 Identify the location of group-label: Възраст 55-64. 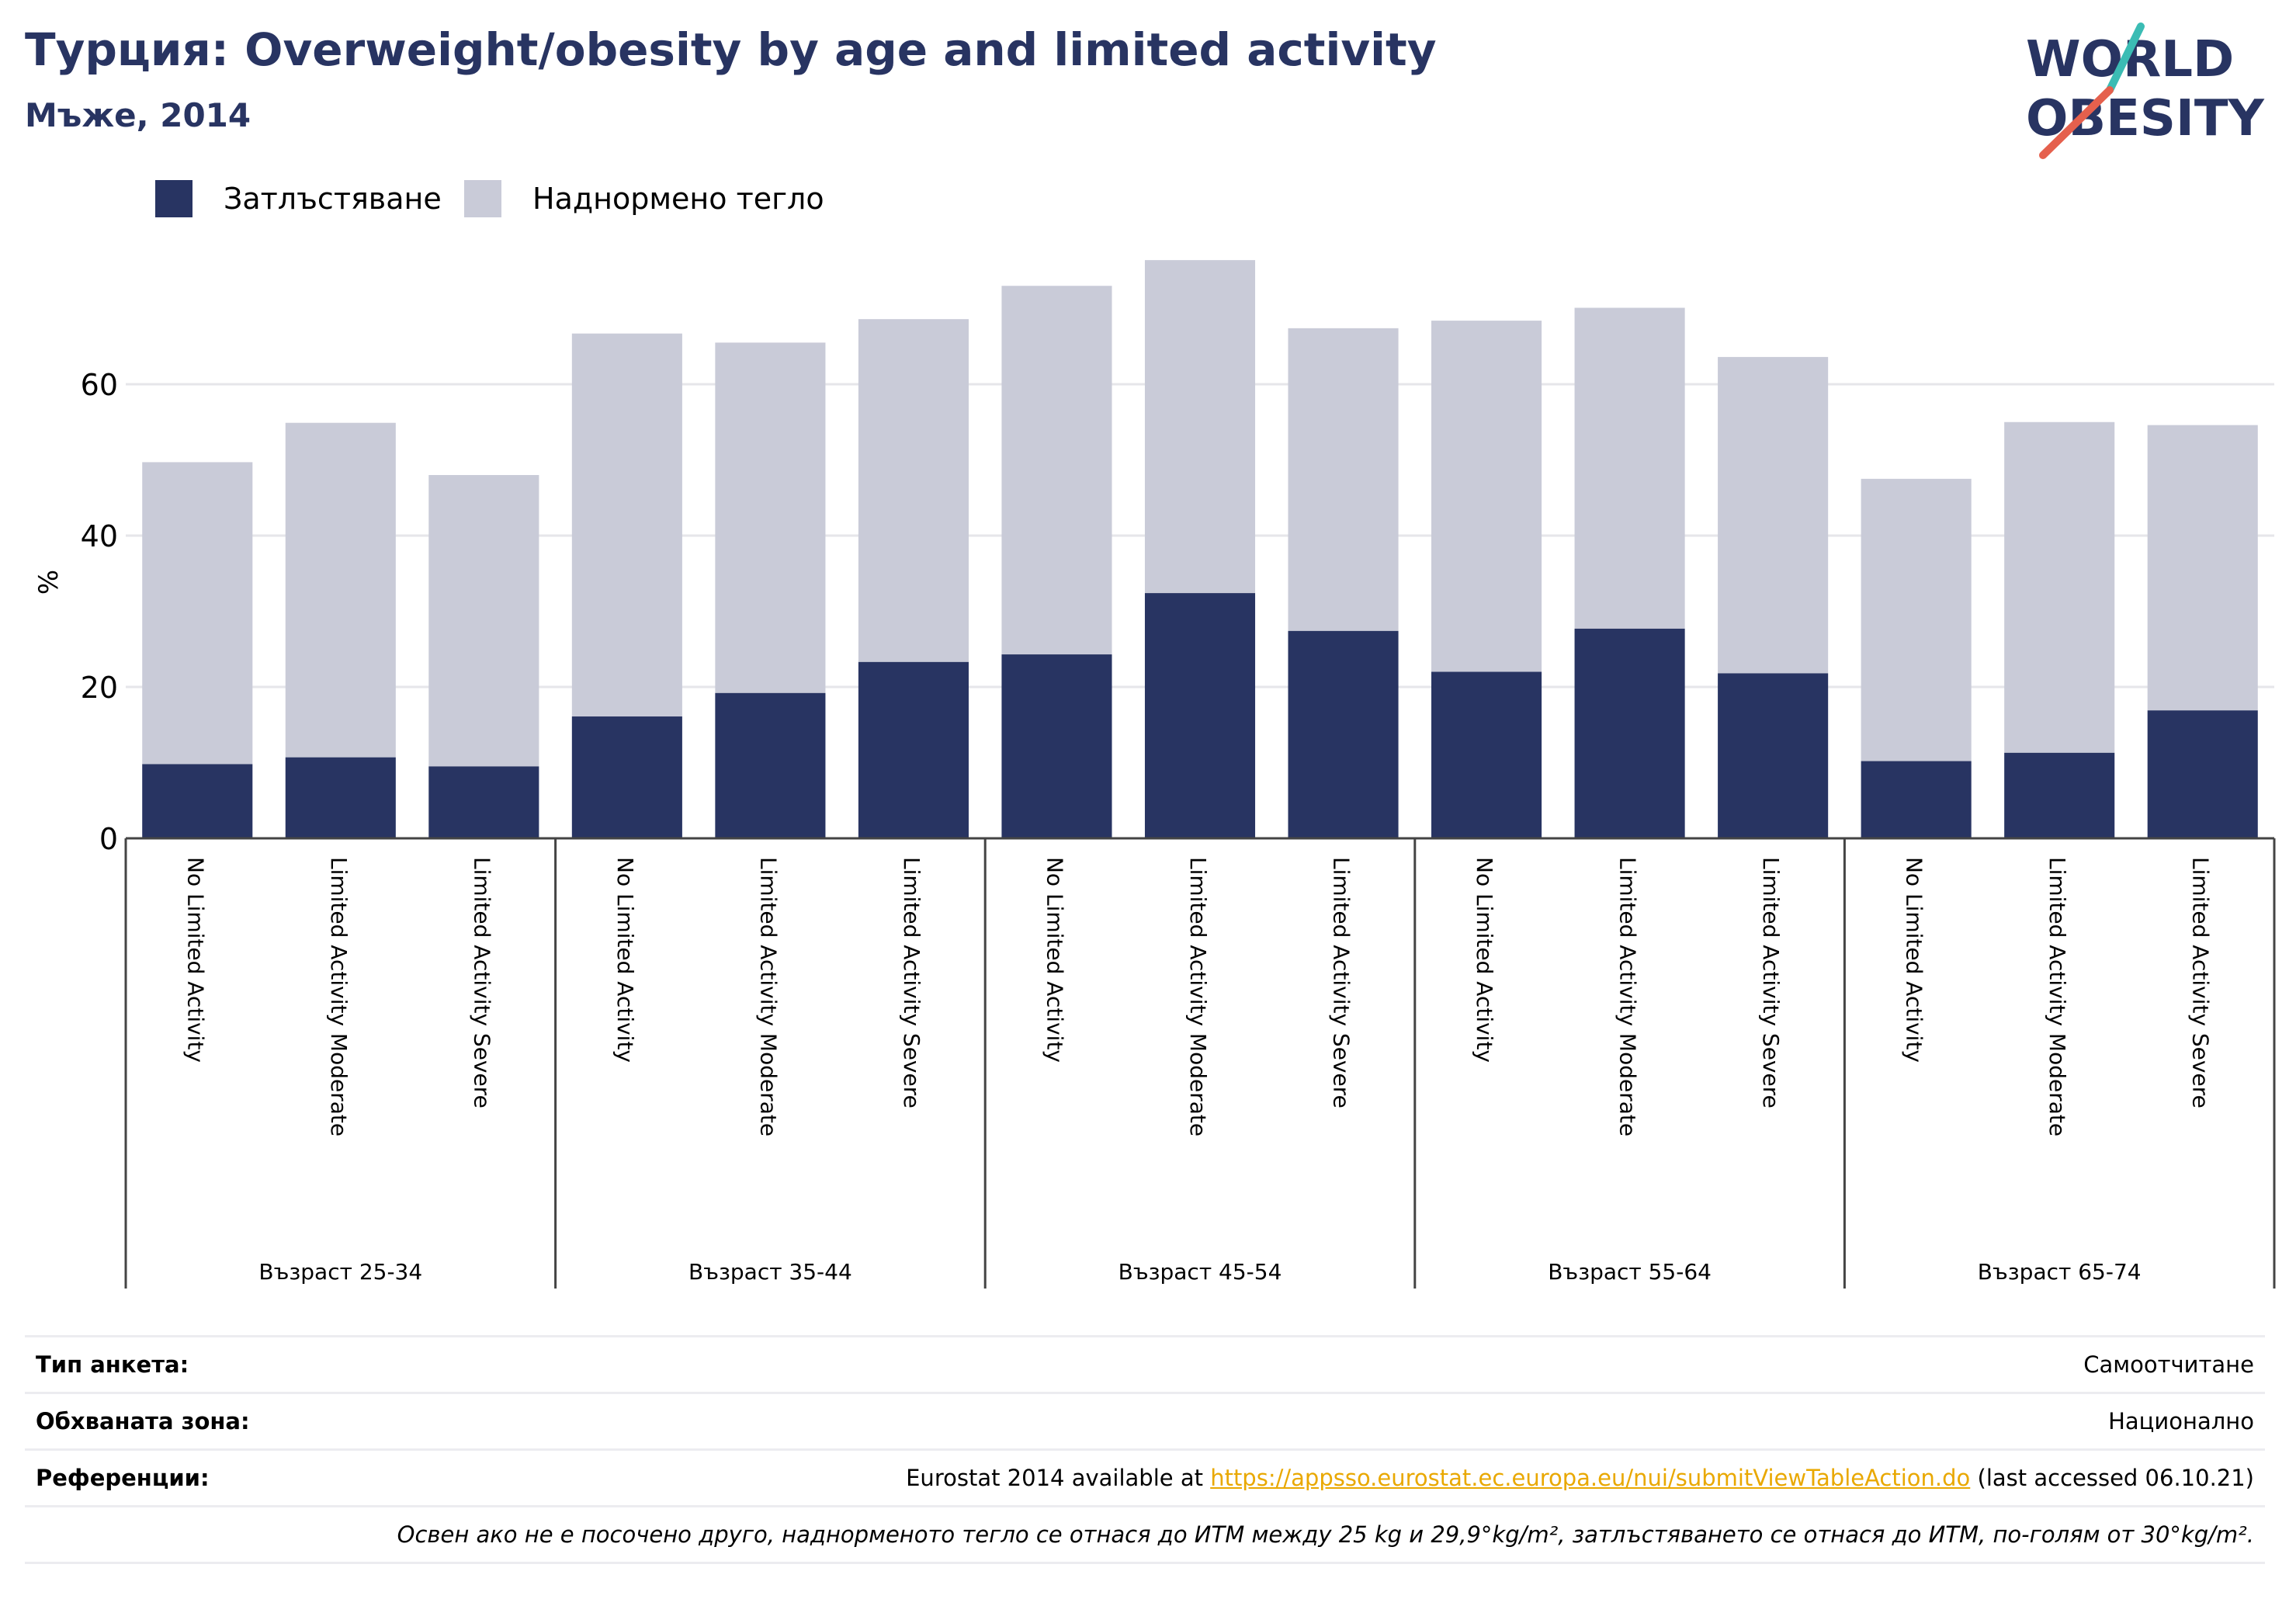
(1630, 1272).